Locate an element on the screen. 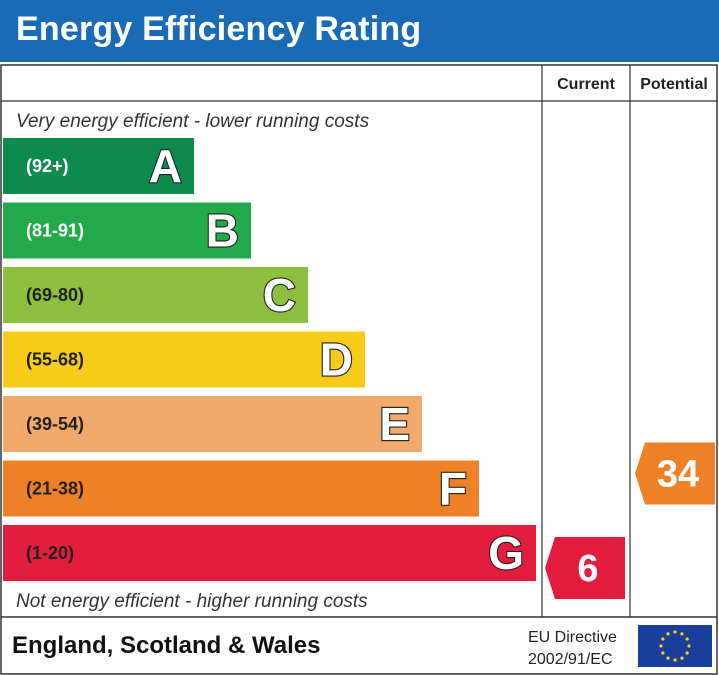 The image size is (719, 675). band-letter-a: A is located at coordinates (165, 166).